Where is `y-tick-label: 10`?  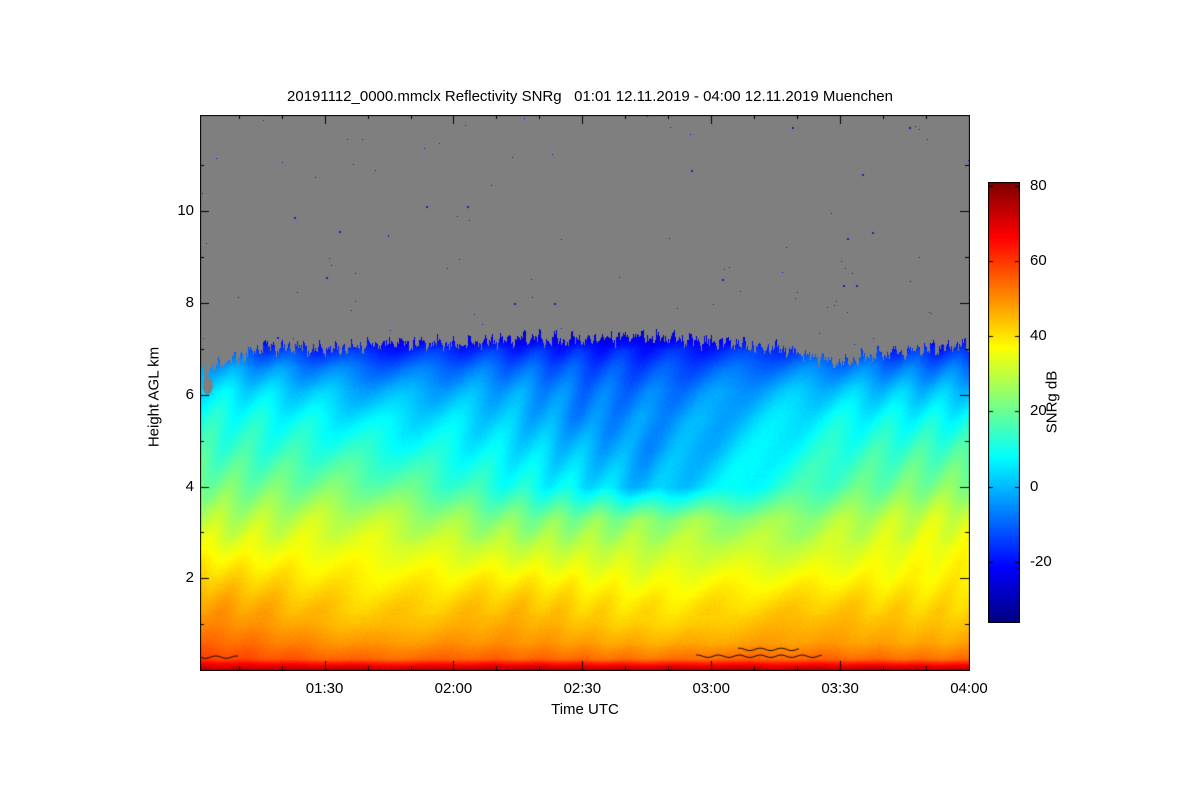 y-tick-label: 10 is located at coordinates (185, 211).